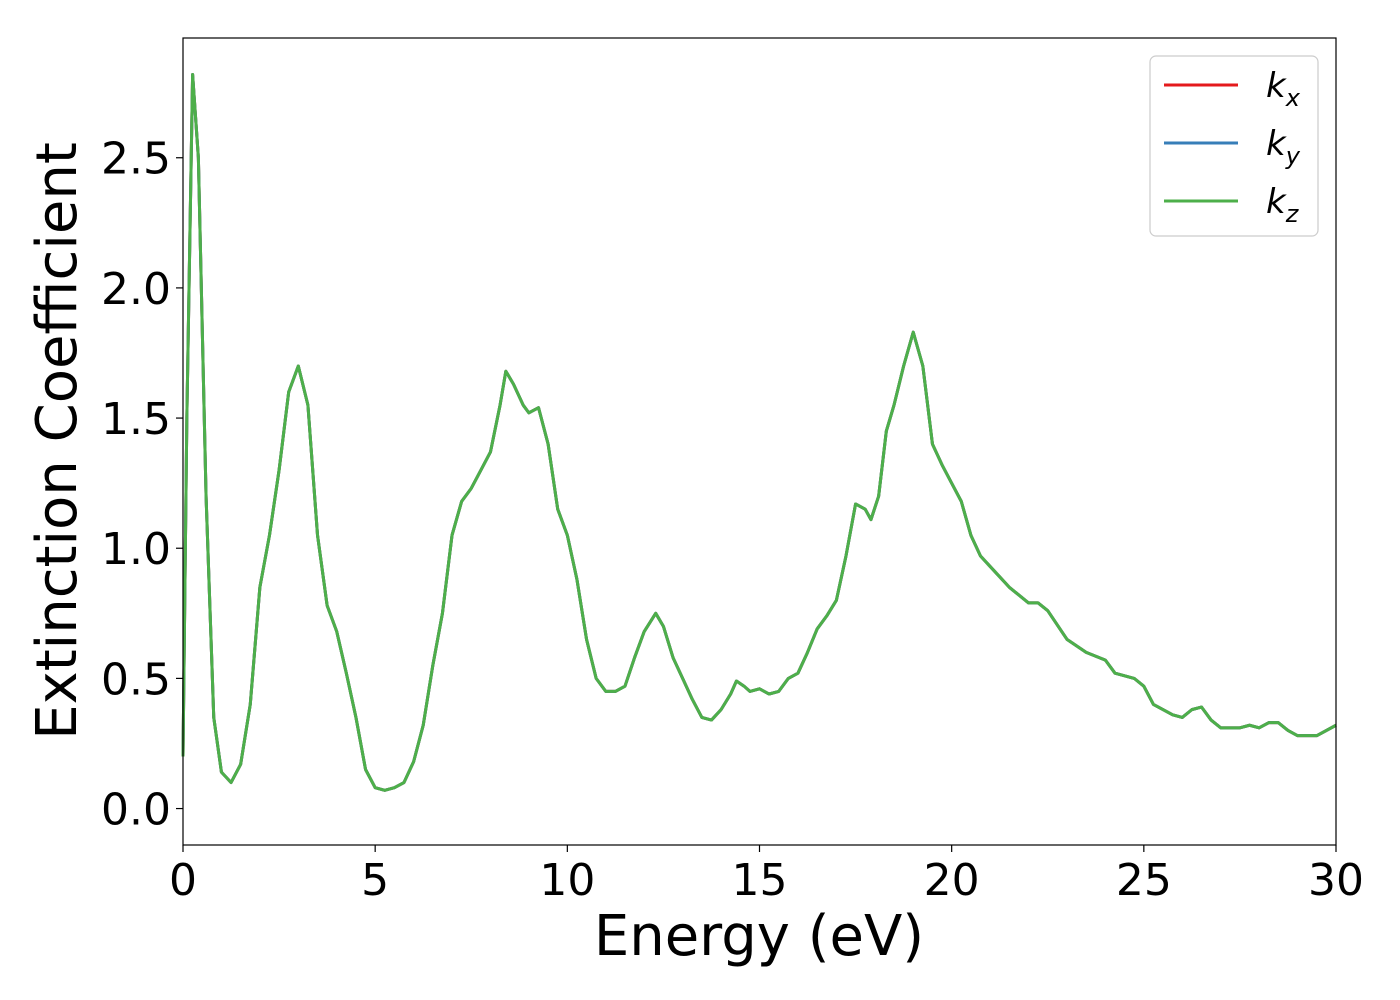 This screenshot has height=1000, width=1400. What do you see at coordinates (136, 419) in the screenshot?
I see `y-tick-label: 1.5` at bounding box center [136, 419].